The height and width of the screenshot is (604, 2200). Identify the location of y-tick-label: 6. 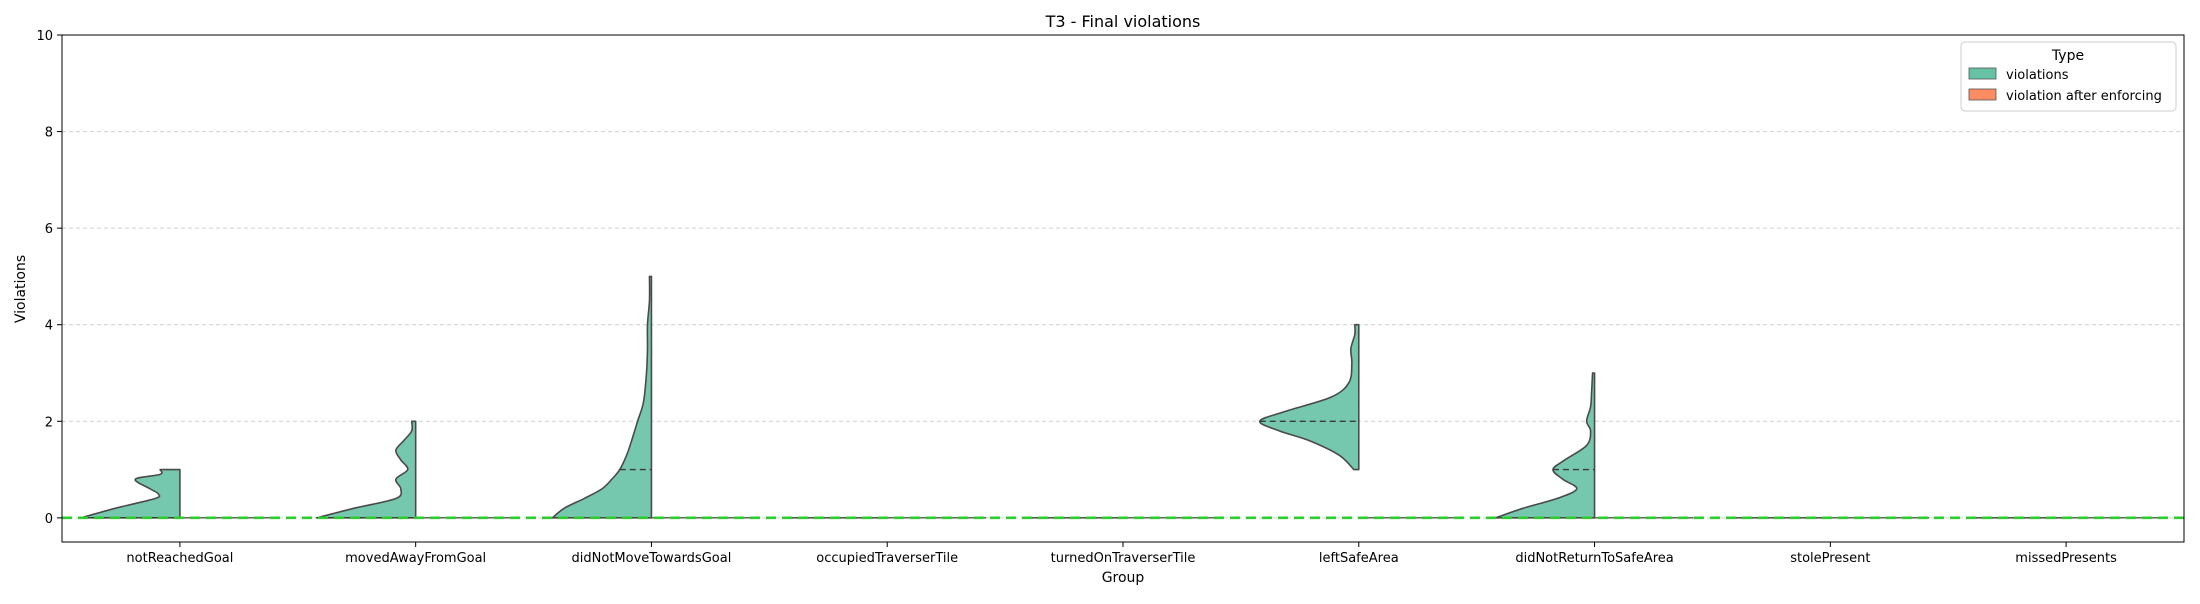
(49, 229).